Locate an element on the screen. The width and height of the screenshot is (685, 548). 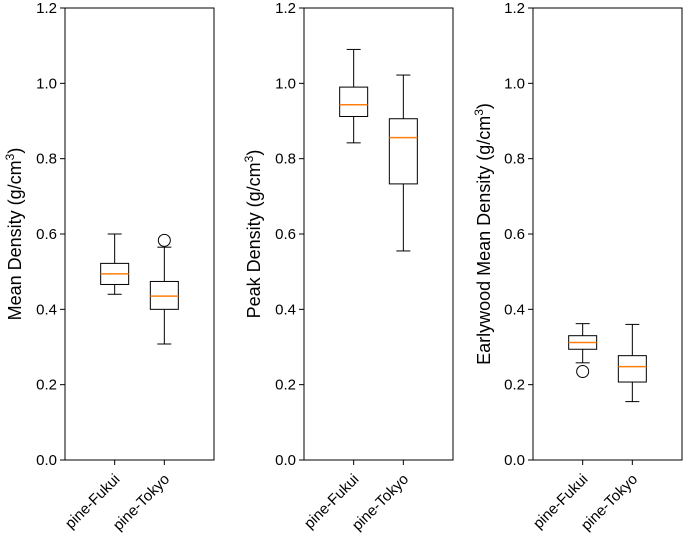
y-axis-label: Earlywood Mean Density (g/cm3) is located at coordinates (483, 234).